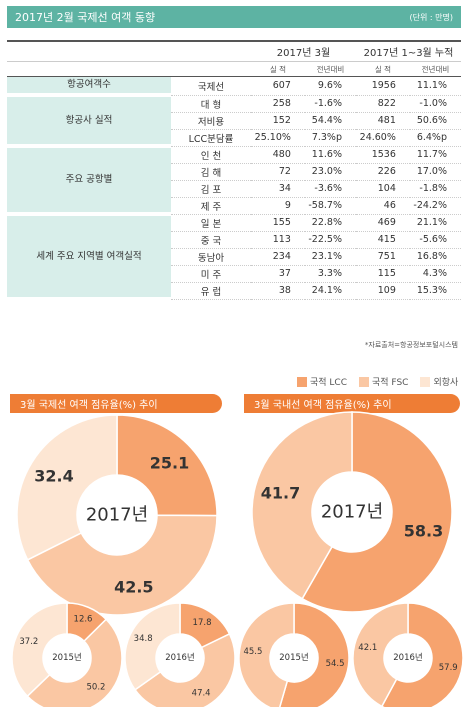 The height and width of the screenshot is (707, 468). Describe the element at coordinates (278, 138) in the screenshot. I see `cell: 25.10%` at that location.